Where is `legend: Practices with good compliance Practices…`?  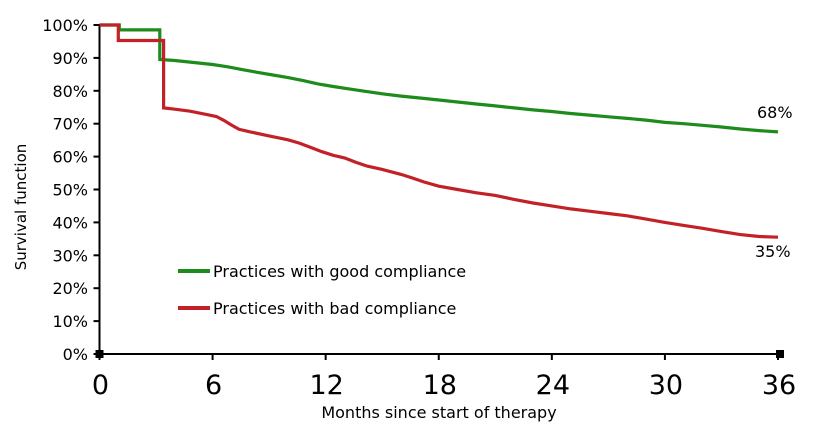
legend: Practices with good compliance Practices… is located at coordinates (322, 289).